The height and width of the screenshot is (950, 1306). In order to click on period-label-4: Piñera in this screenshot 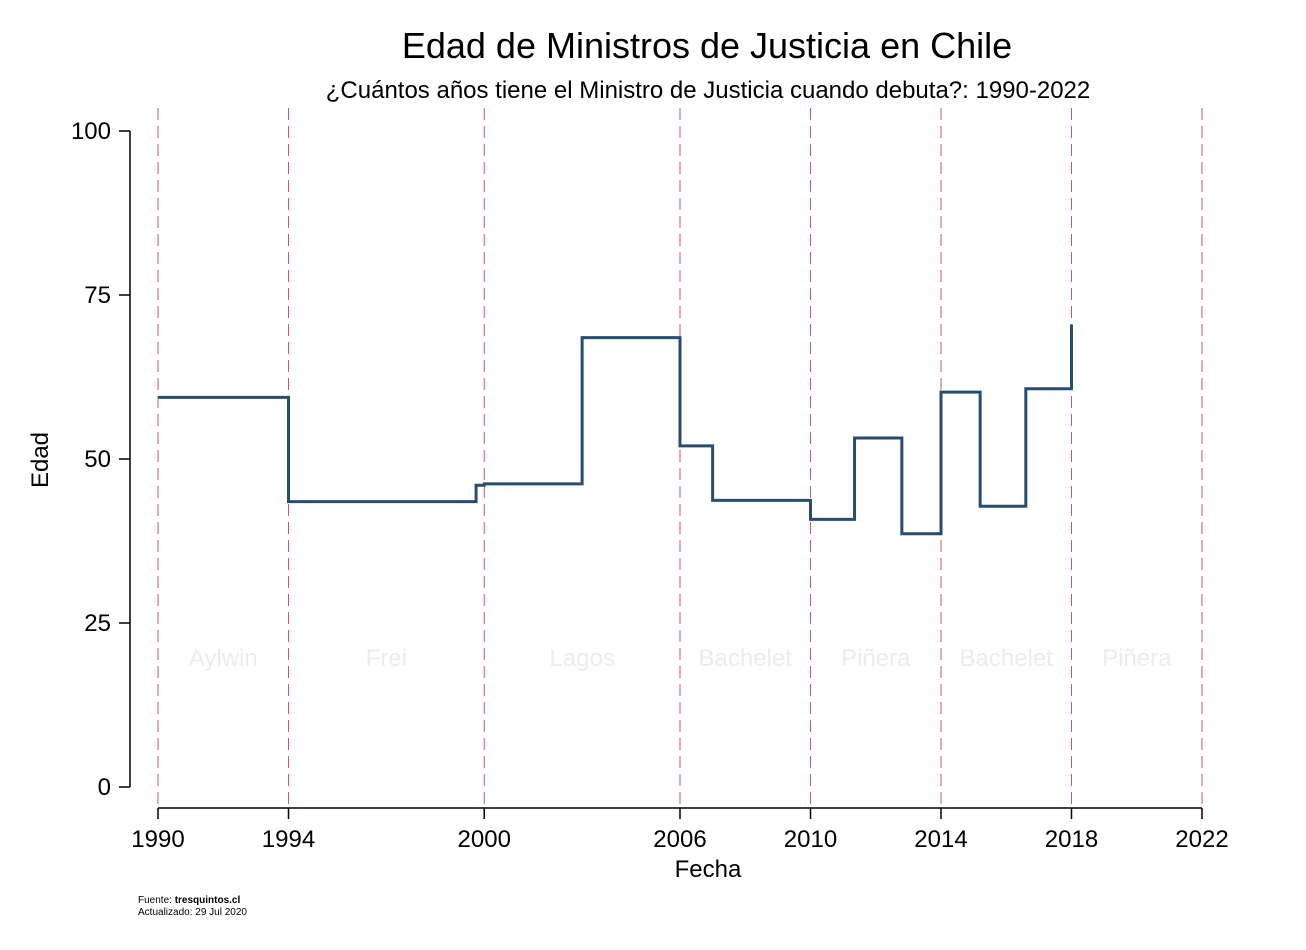, I will do `click(876, 658)`.